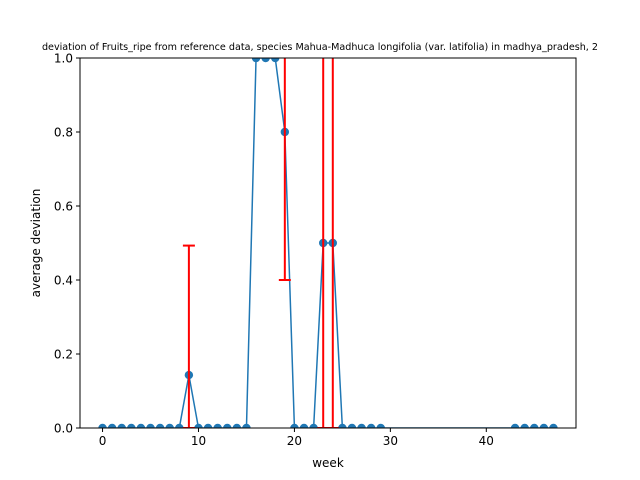  What do you see at coordinates (63, 354) in the screenshot?
I see `y-tick-label: 0.2` at bounding box center [63, 354].